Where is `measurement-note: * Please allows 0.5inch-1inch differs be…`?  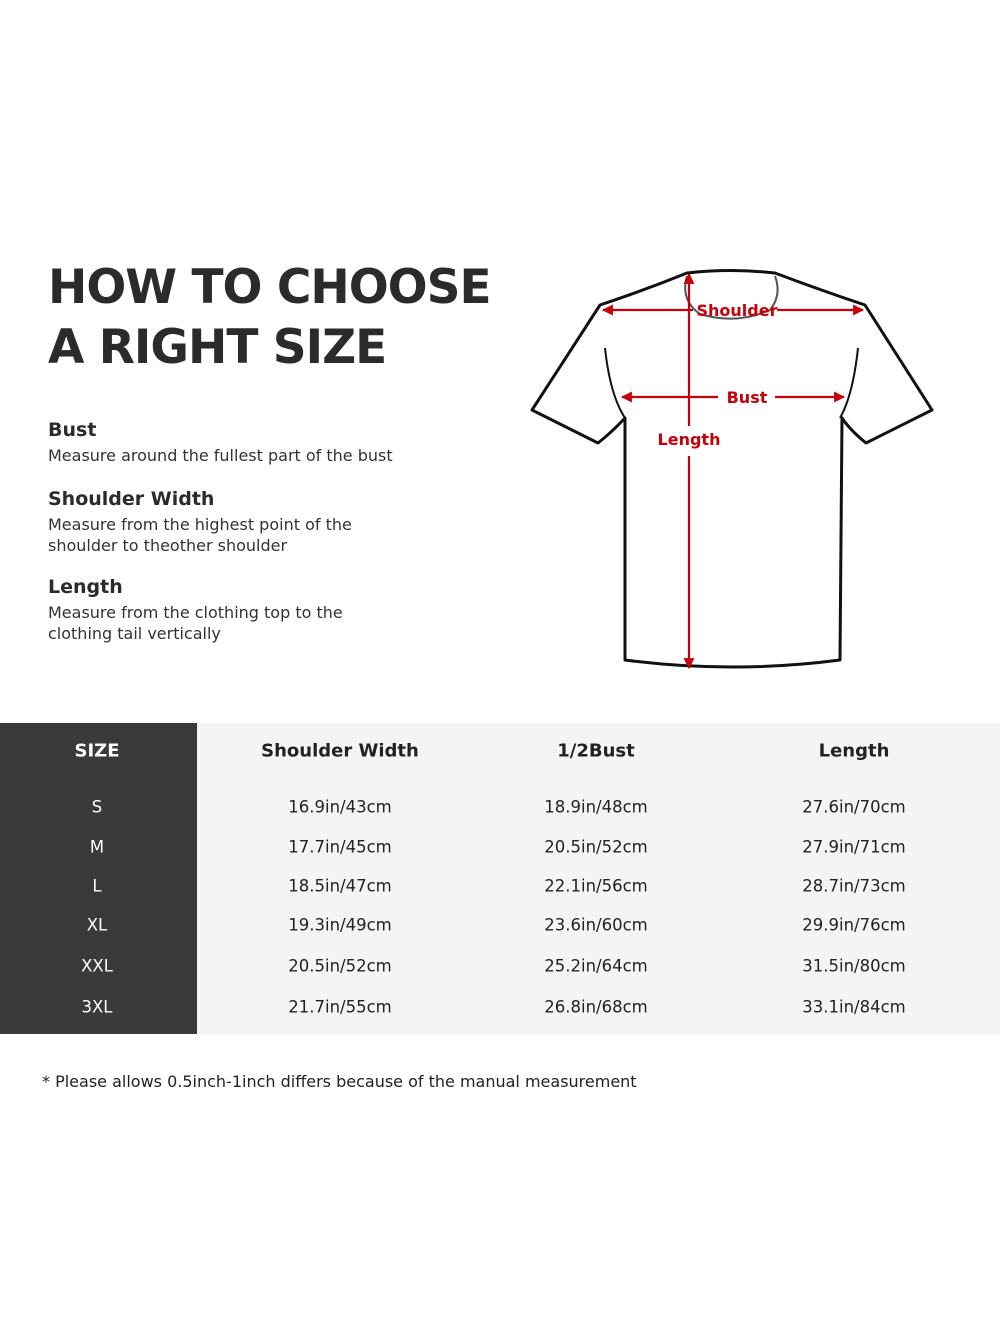 measurement-note: * Please allows 0.5inch-1inch differs be… is located at coordinates (339, 1081).